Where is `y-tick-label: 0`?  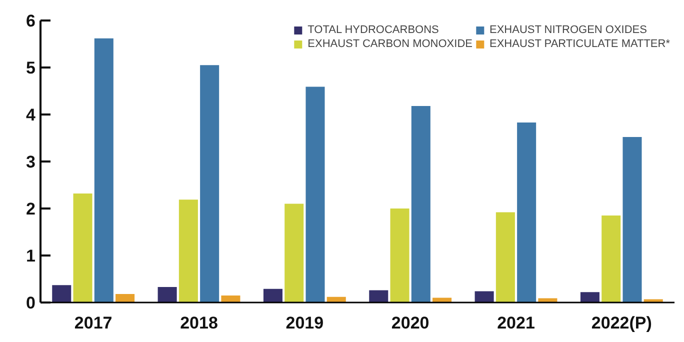
y-tick-label: 0 is located at coordinates (31, 303).